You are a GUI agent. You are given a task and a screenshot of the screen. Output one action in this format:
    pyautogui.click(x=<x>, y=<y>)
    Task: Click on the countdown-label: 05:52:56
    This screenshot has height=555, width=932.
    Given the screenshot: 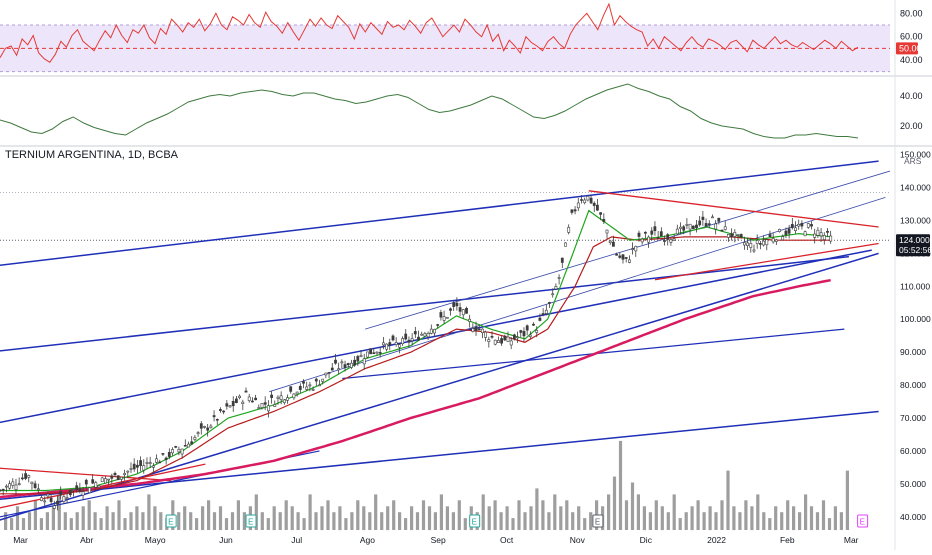 What is the action you would take?
    pyautogui.click(x=915, y=250)
    